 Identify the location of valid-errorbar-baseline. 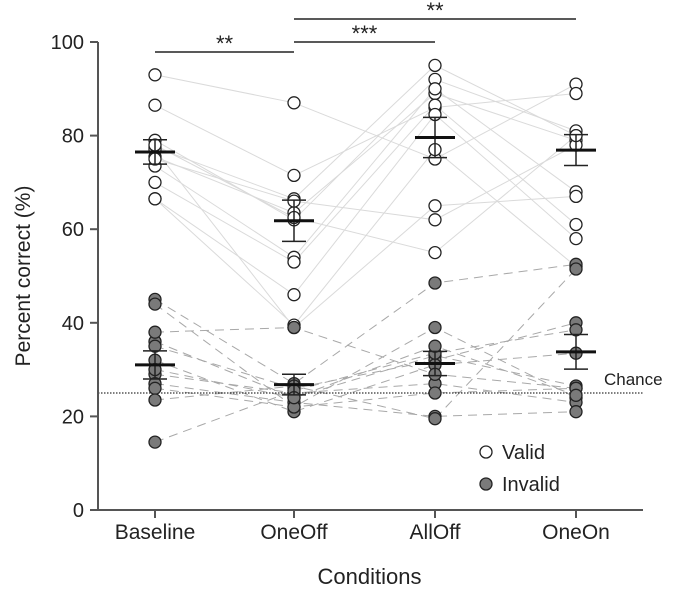
(155, 152).